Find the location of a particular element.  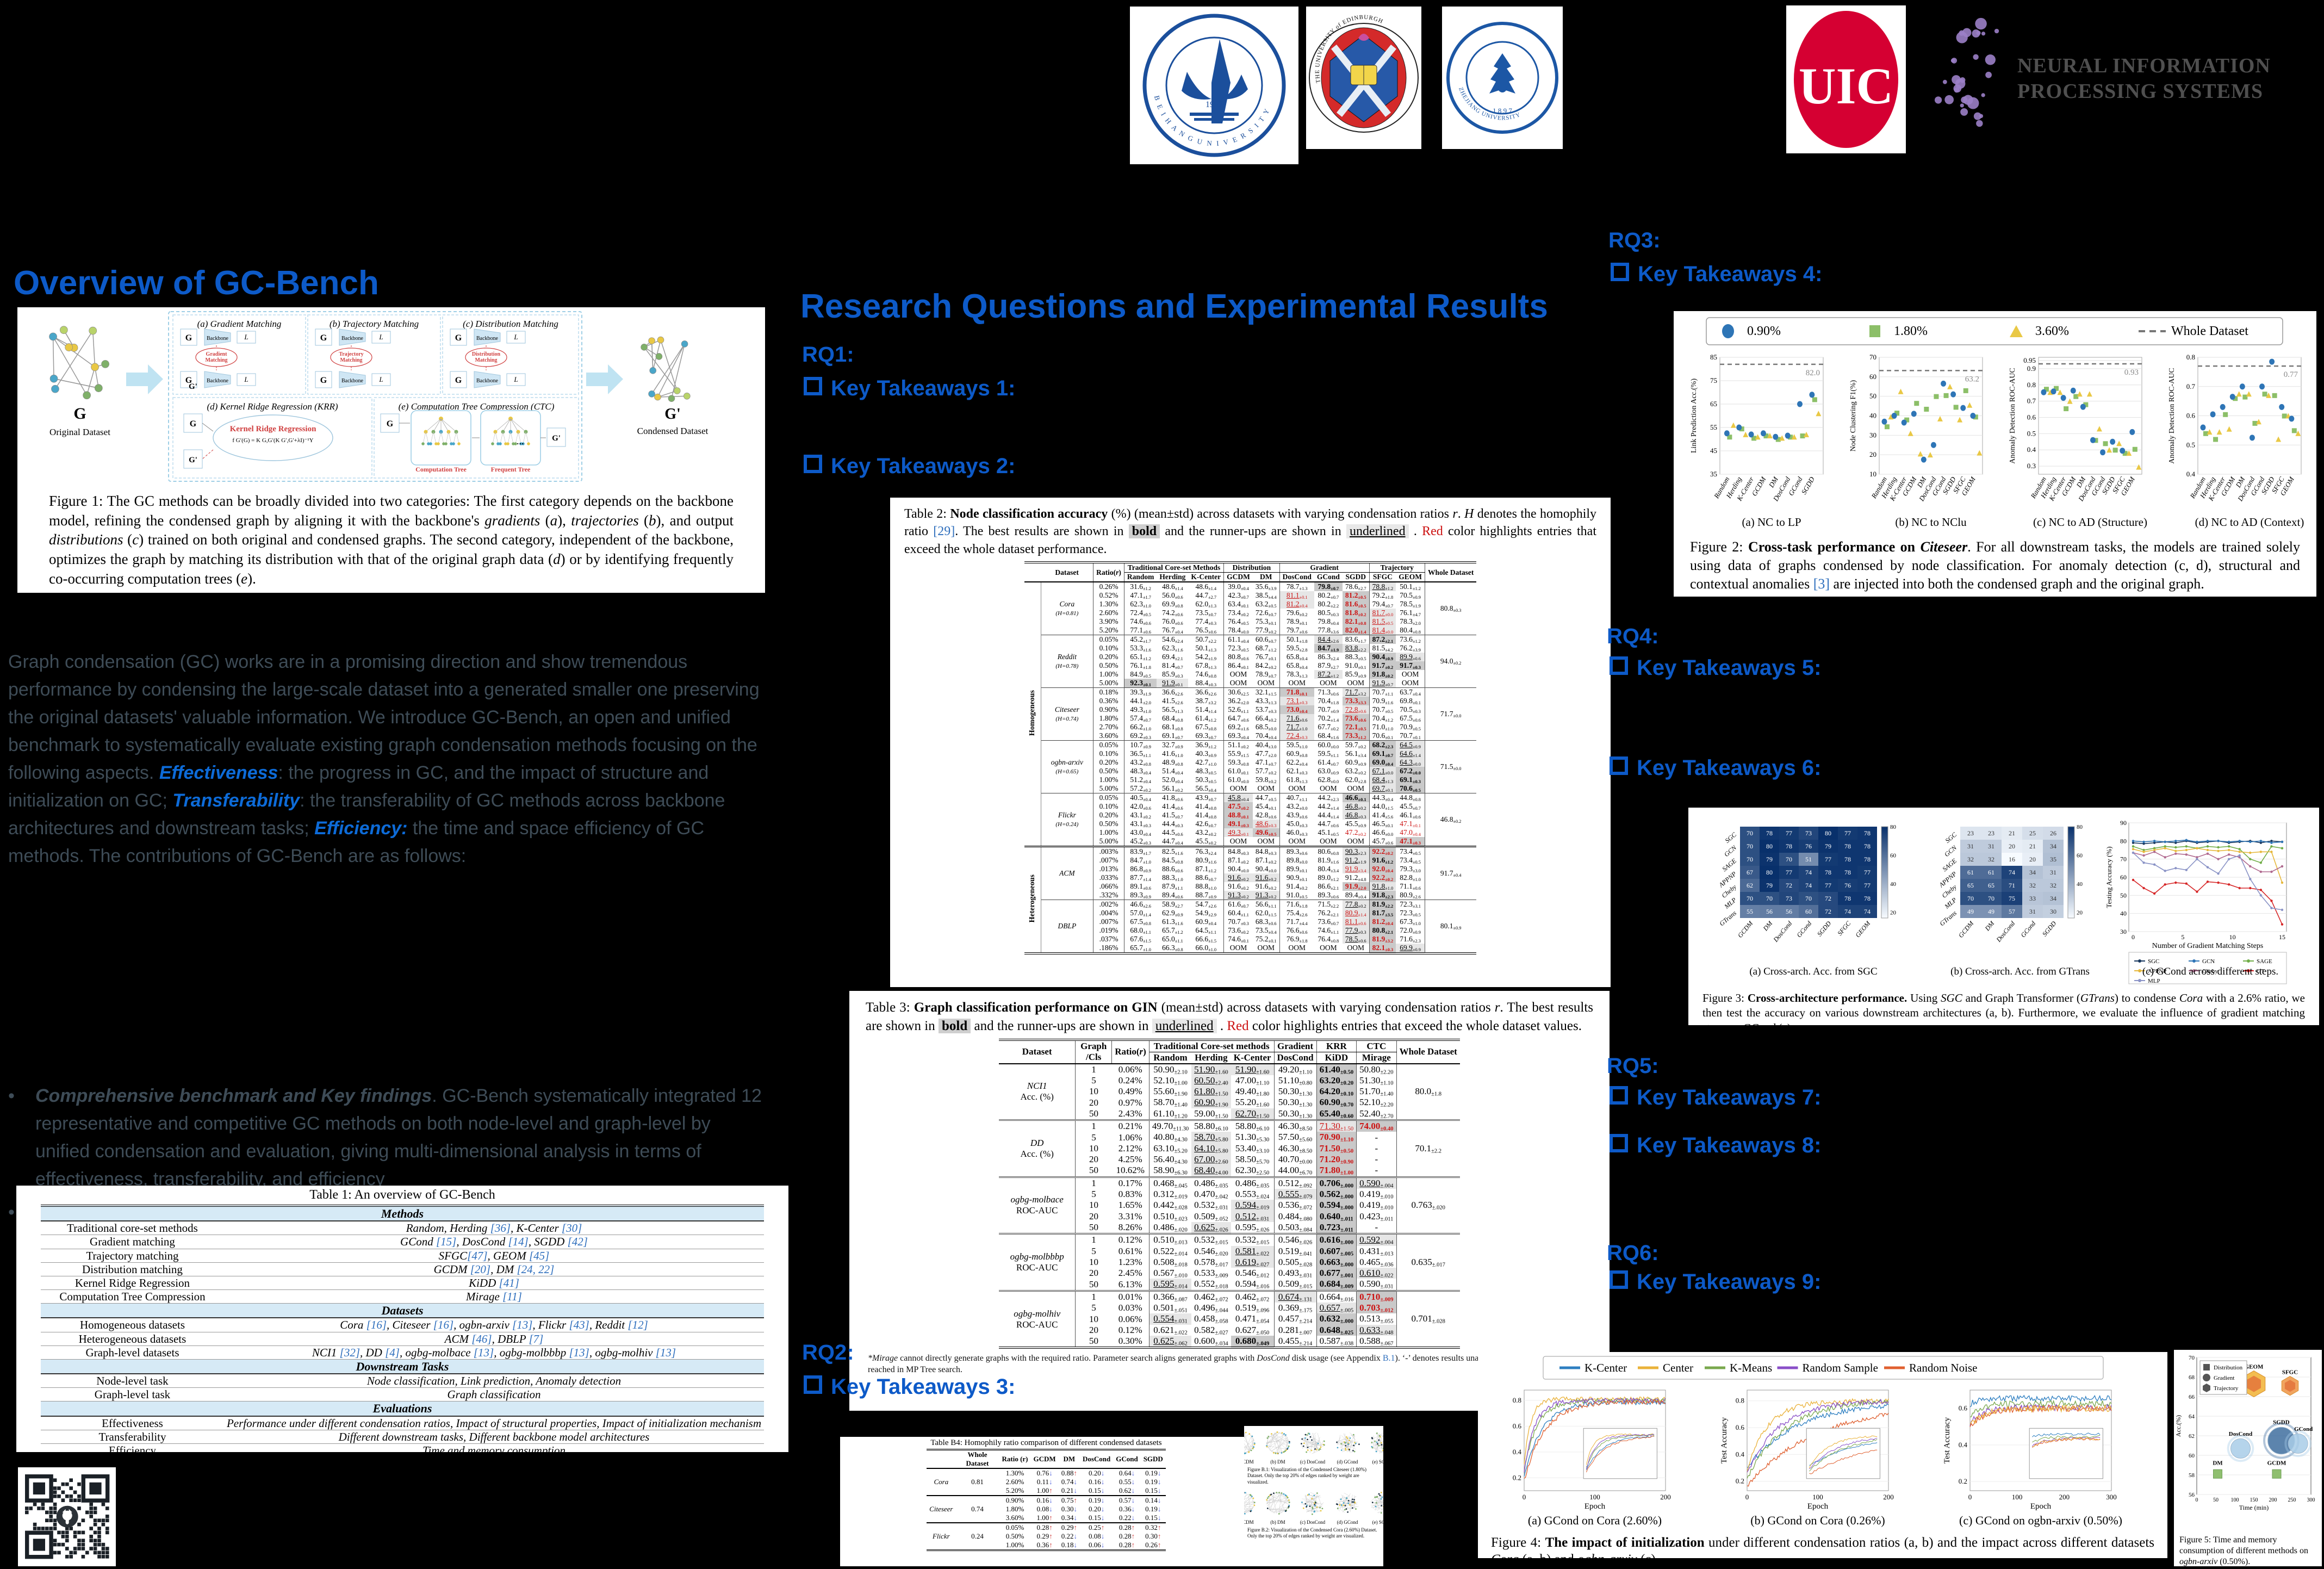

table-cell: 76.2±2.1 is located at coordinates (1328, 913).